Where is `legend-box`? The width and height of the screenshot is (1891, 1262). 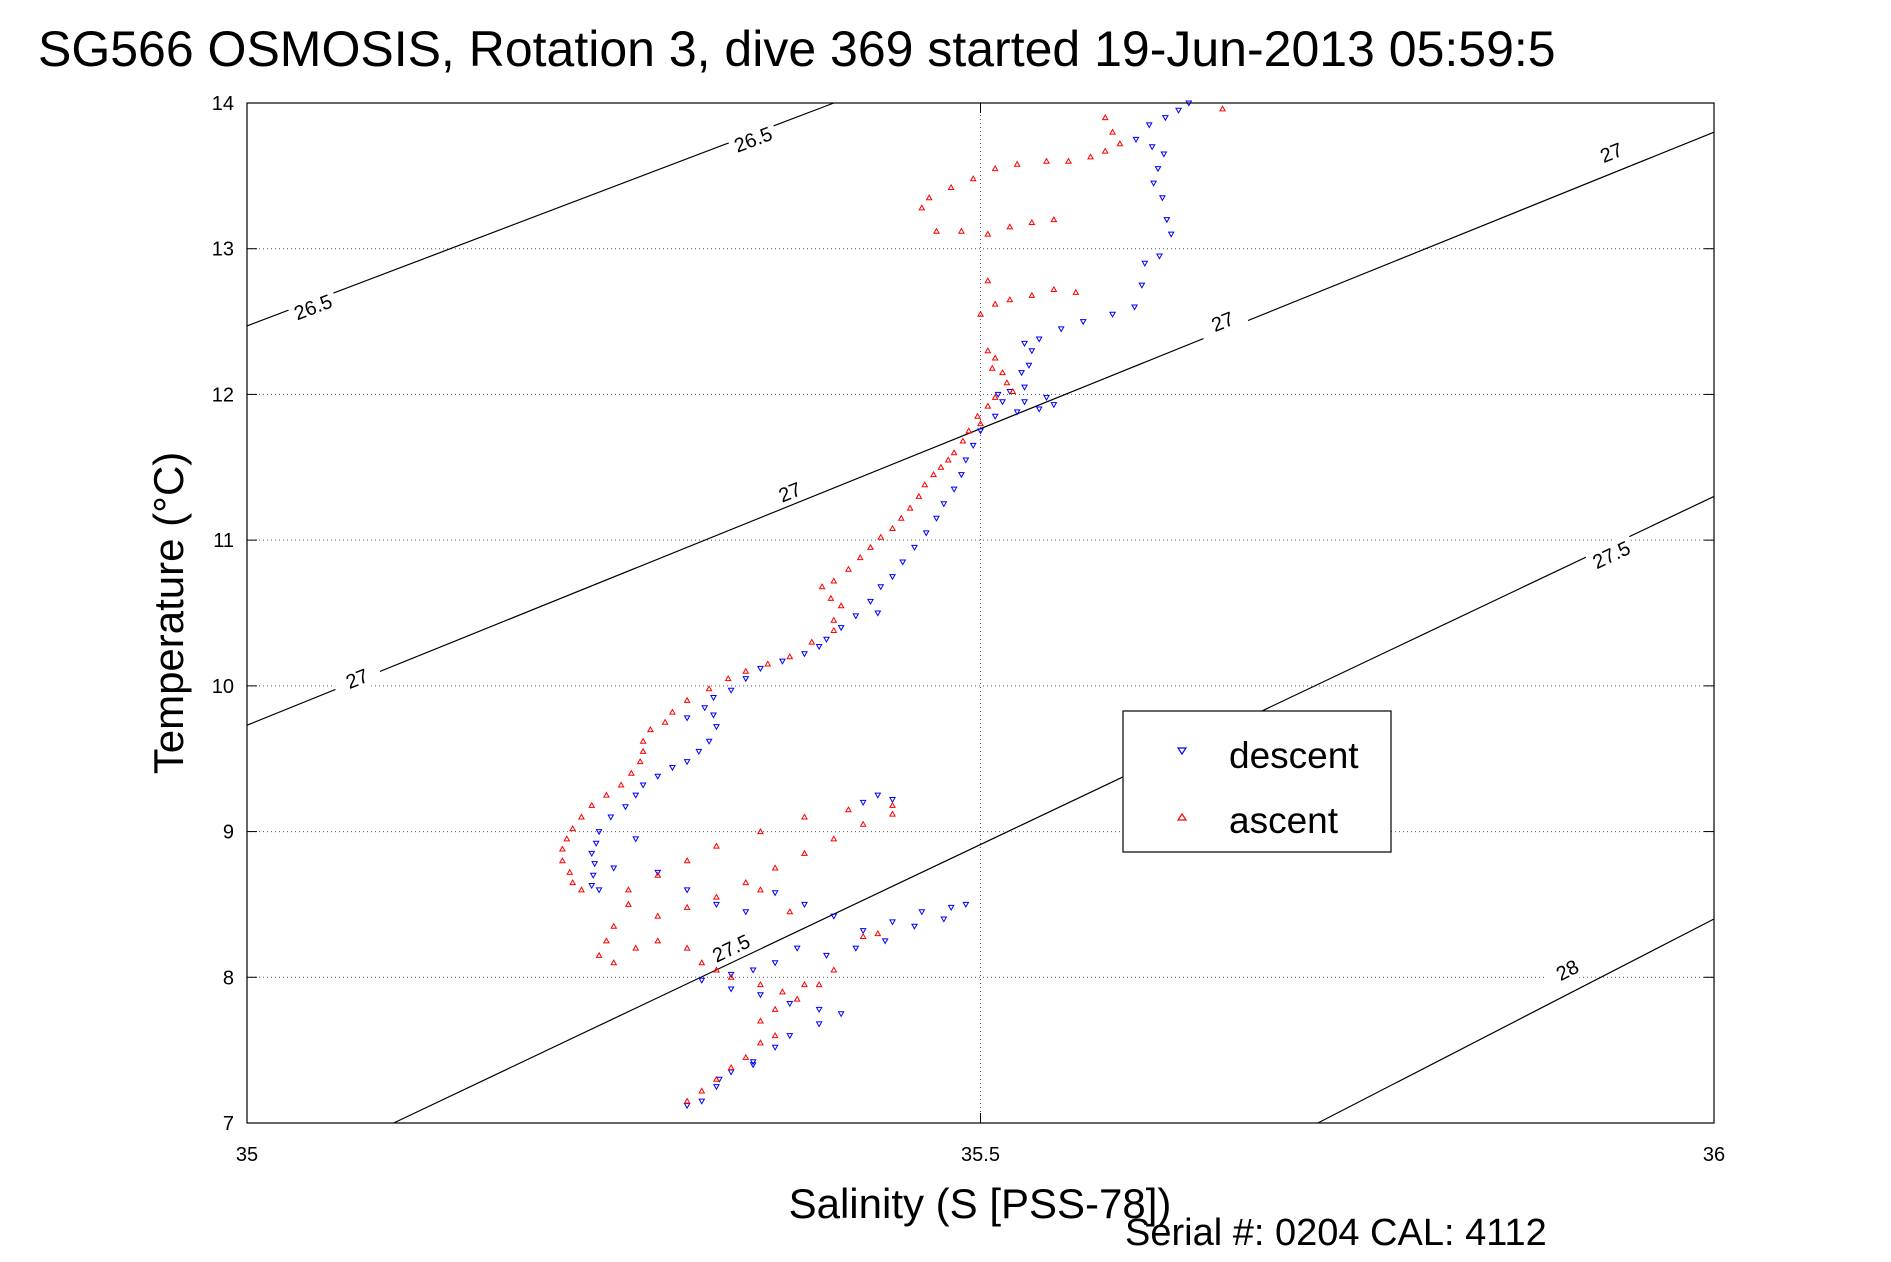
legend-box is located at coordinates (1257, 781).